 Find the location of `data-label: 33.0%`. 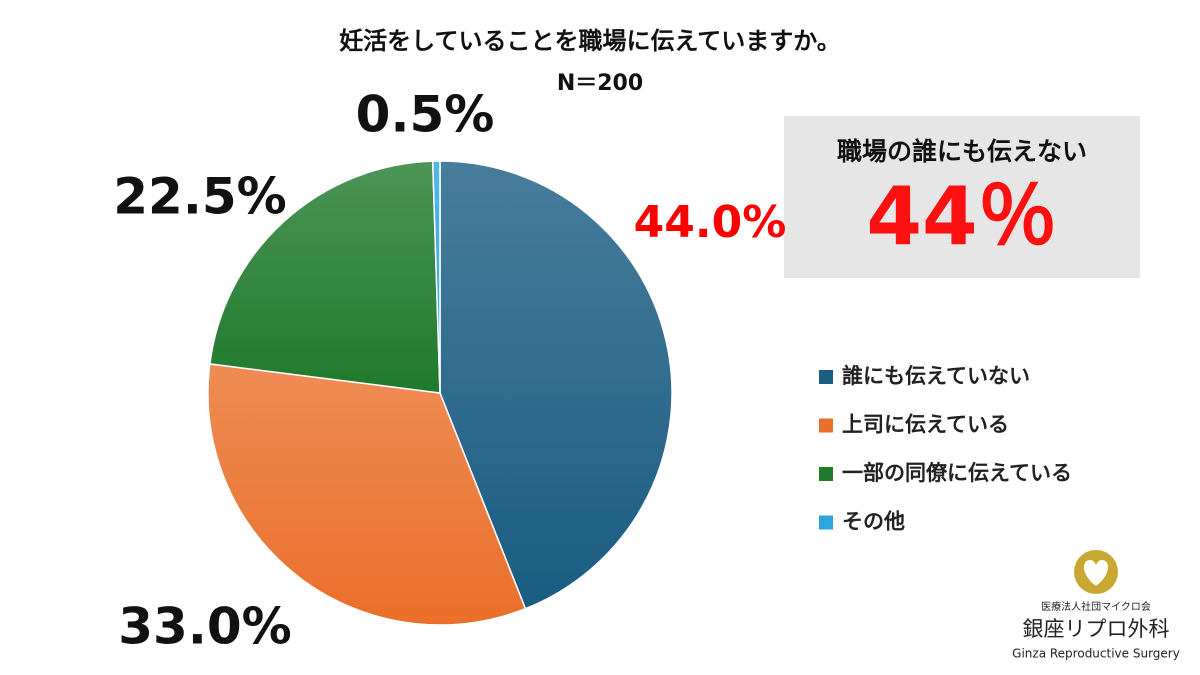

data-label: 33.0% is located at coordinates (204, 627).